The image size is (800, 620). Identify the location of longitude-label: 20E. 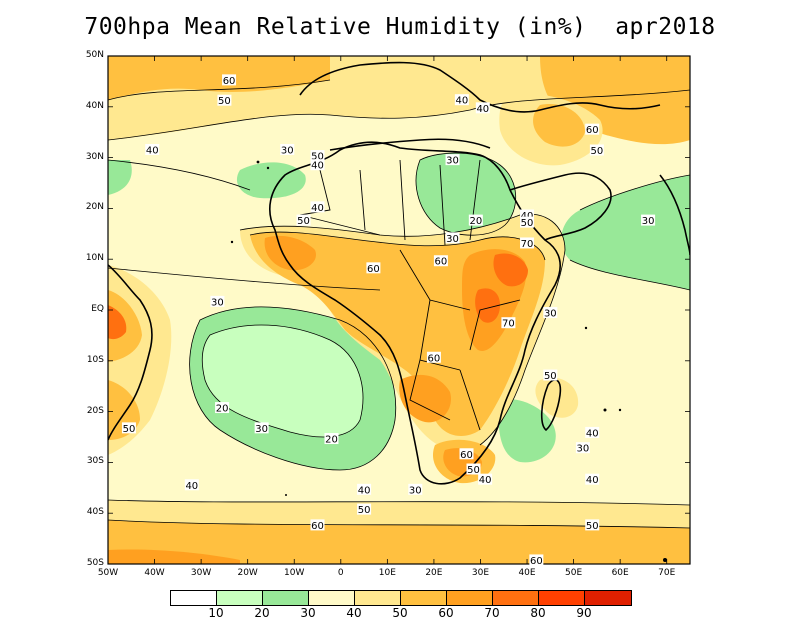
(434, 573).